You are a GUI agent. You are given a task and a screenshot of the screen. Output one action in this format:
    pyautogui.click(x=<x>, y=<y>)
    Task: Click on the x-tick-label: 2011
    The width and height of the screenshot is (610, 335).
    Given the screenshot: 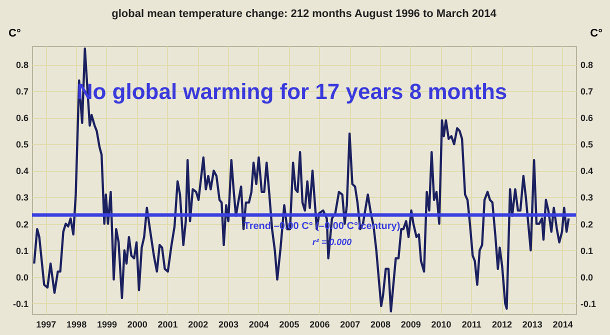 What is the action you would take?
    pyautogui.click(x=472, y=325)
    